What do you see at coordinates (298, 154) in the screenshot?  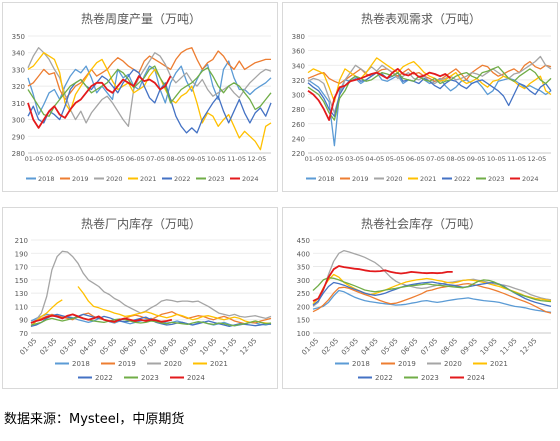 I see `y-tick-label: 220` at bounding box center [298, 154].